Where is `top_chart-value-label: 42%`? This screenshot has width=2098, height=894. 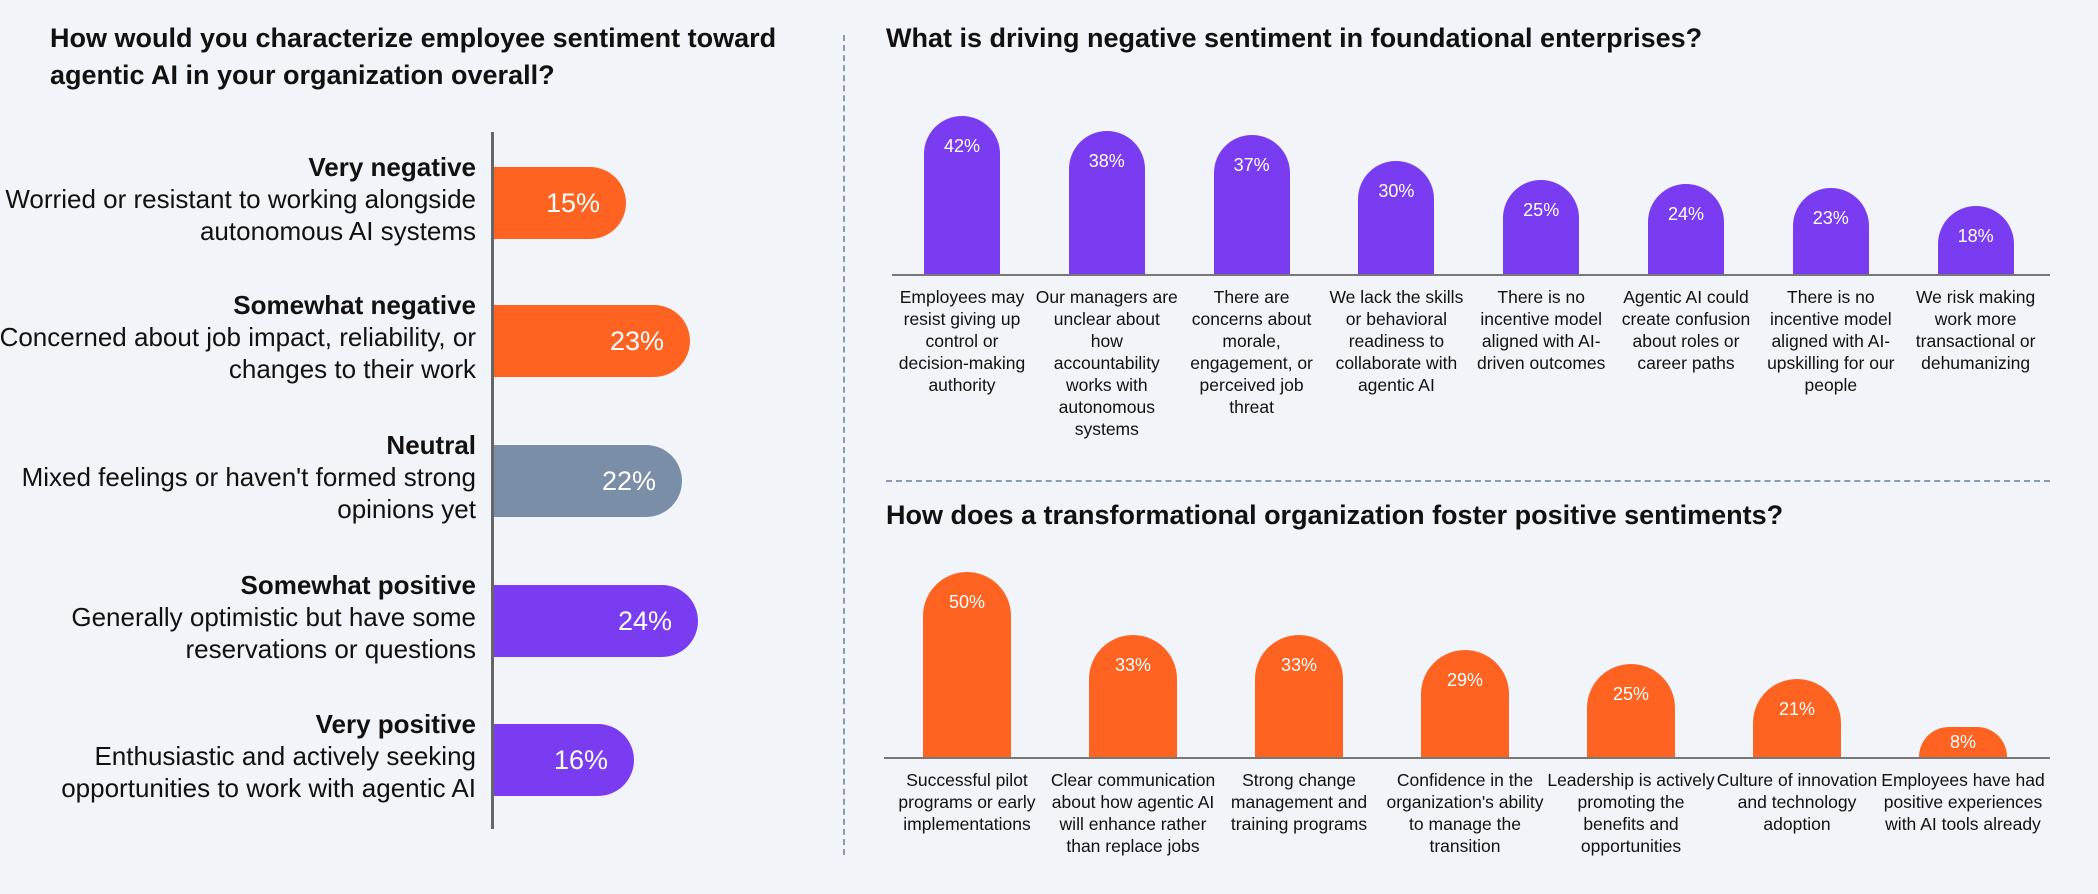 top_chart-value-label: 42% is located at coordinates (962, 146).